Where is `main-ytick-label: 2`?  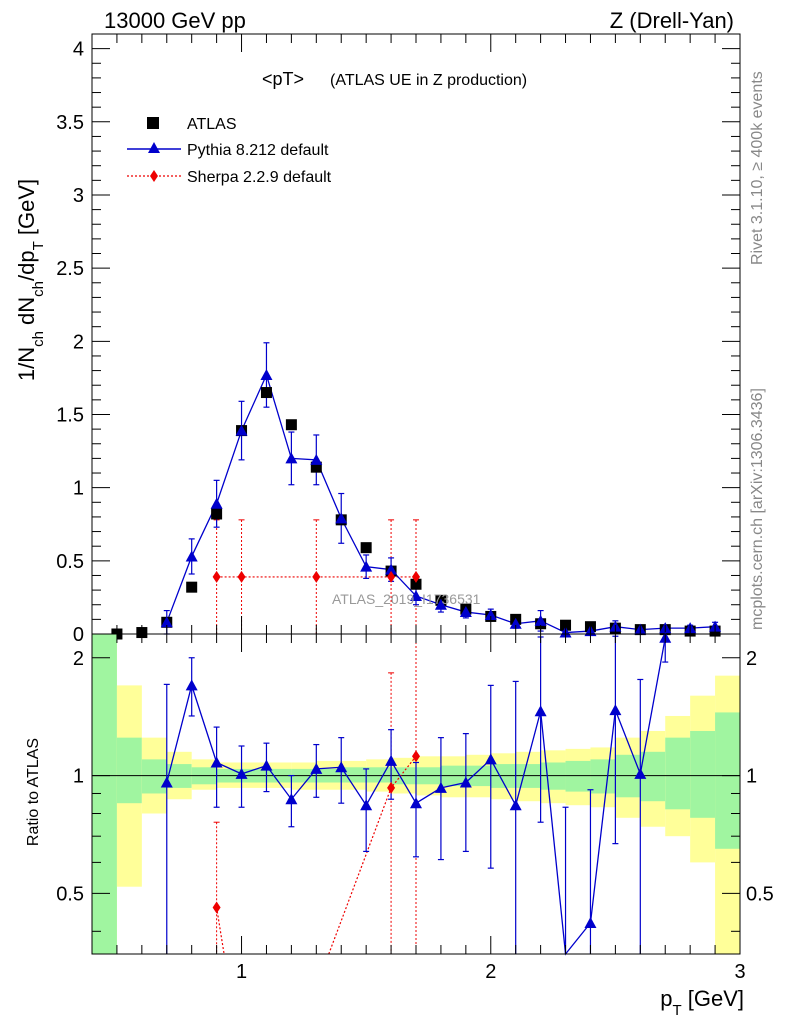
main-ytick-label: 2 is located at coordinates (78, 342).